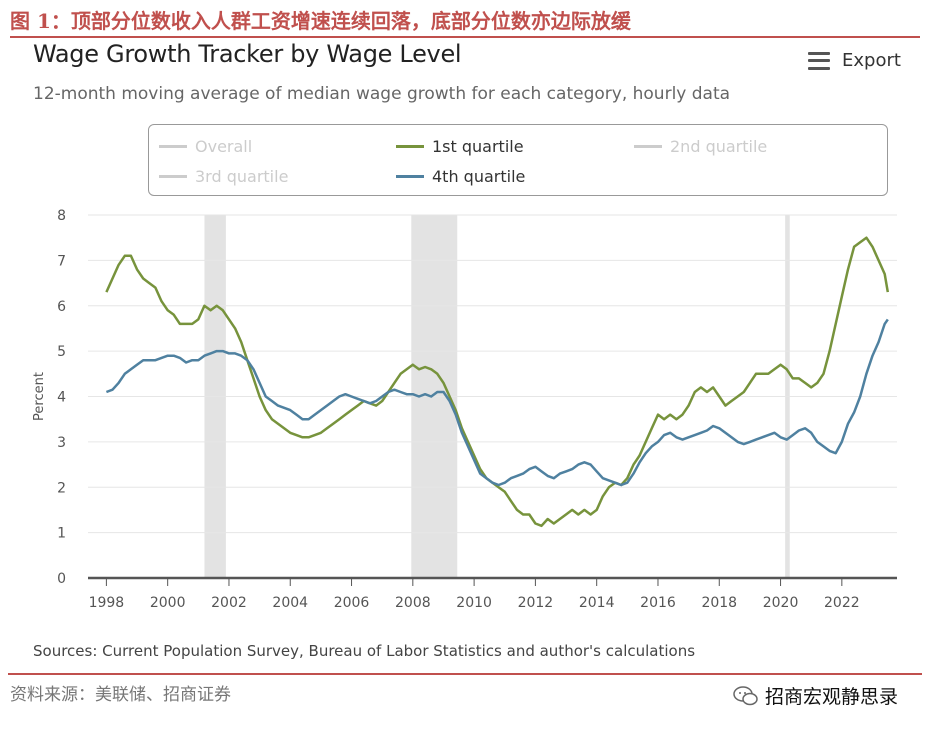 The image size is (930, 739). Describe the element at coordinates (478, 146) in the screenshot. I see `legend-label: 1st quartile` at that location.